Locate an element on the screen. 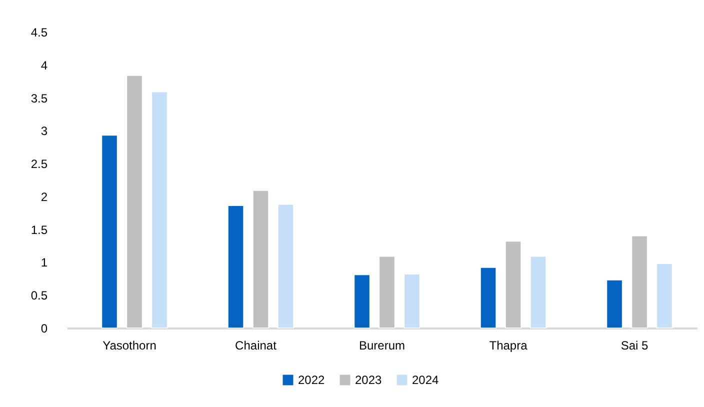 The width and height of the screenshot is (704, 407). x-tick-label: Burerum is located at coordinates (382, 345).